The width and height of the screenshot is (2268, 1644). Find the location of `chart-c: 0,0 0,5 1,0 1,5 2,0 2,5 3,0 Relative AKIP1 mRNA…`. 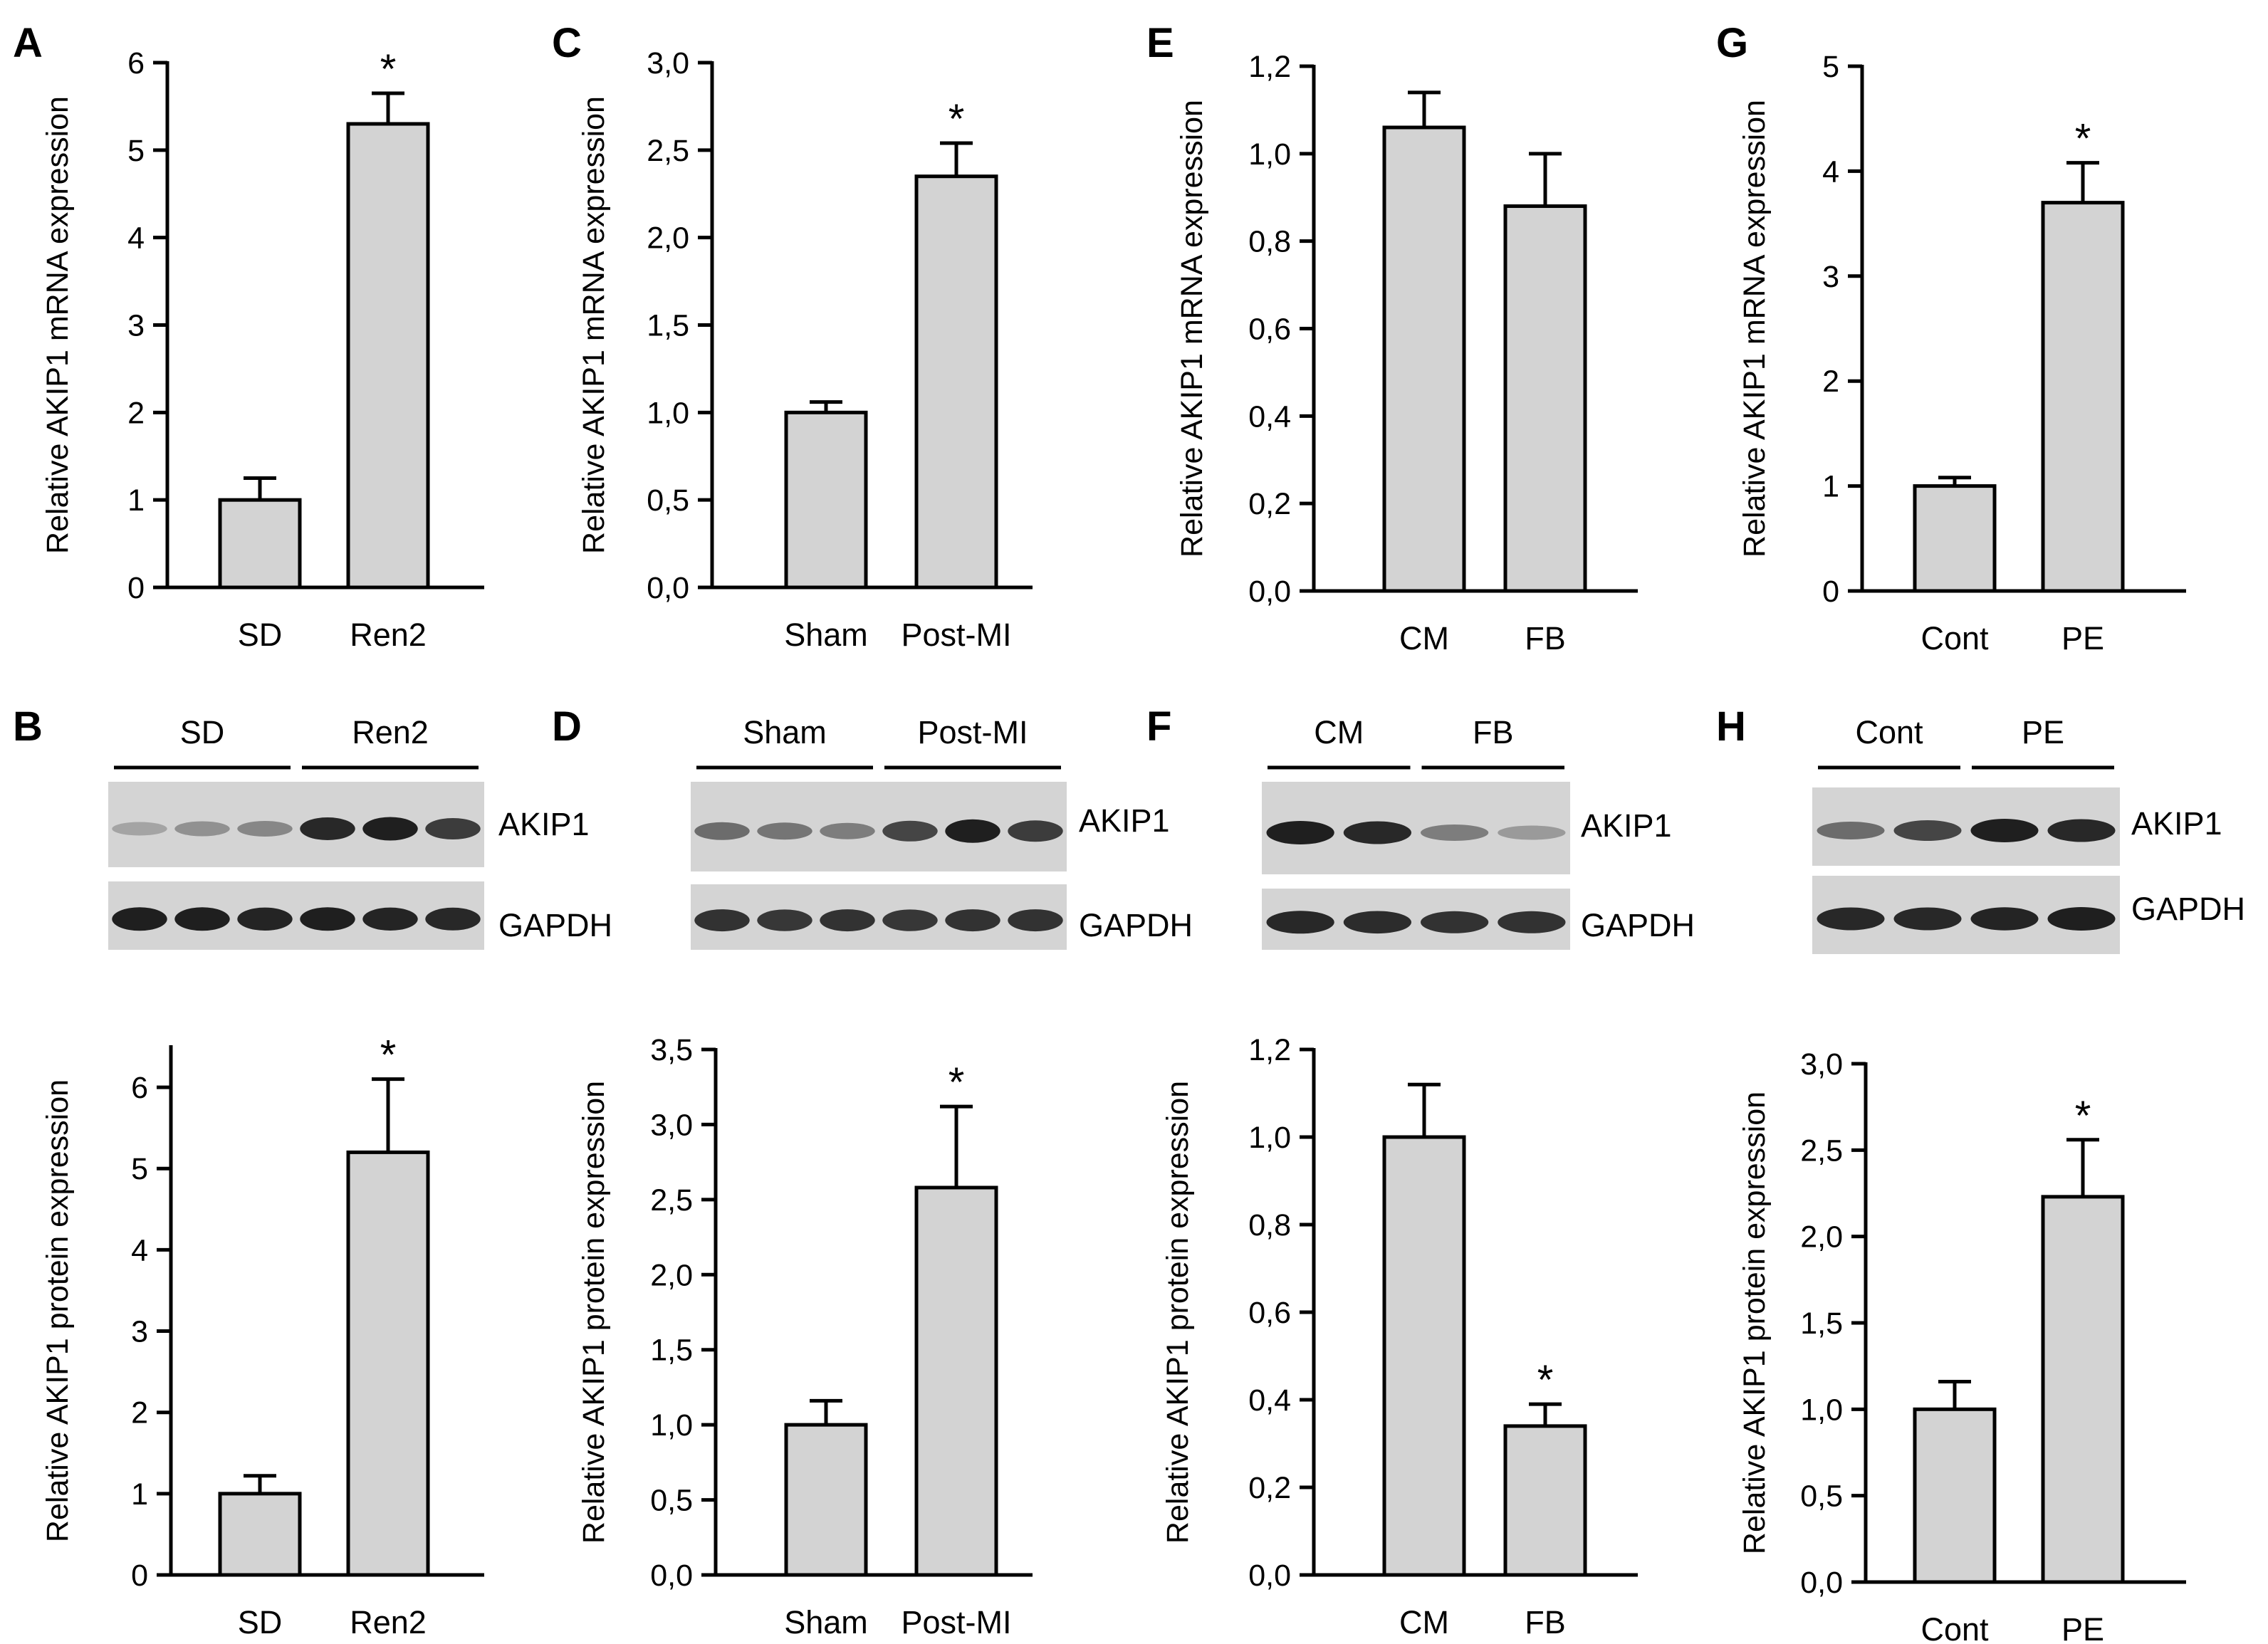

chart-c: 0,0 0,5 1,0 1,5 2,0 2,5 3,0 Relative AKIP1 mRNA… is located at coordinates (805, 349).